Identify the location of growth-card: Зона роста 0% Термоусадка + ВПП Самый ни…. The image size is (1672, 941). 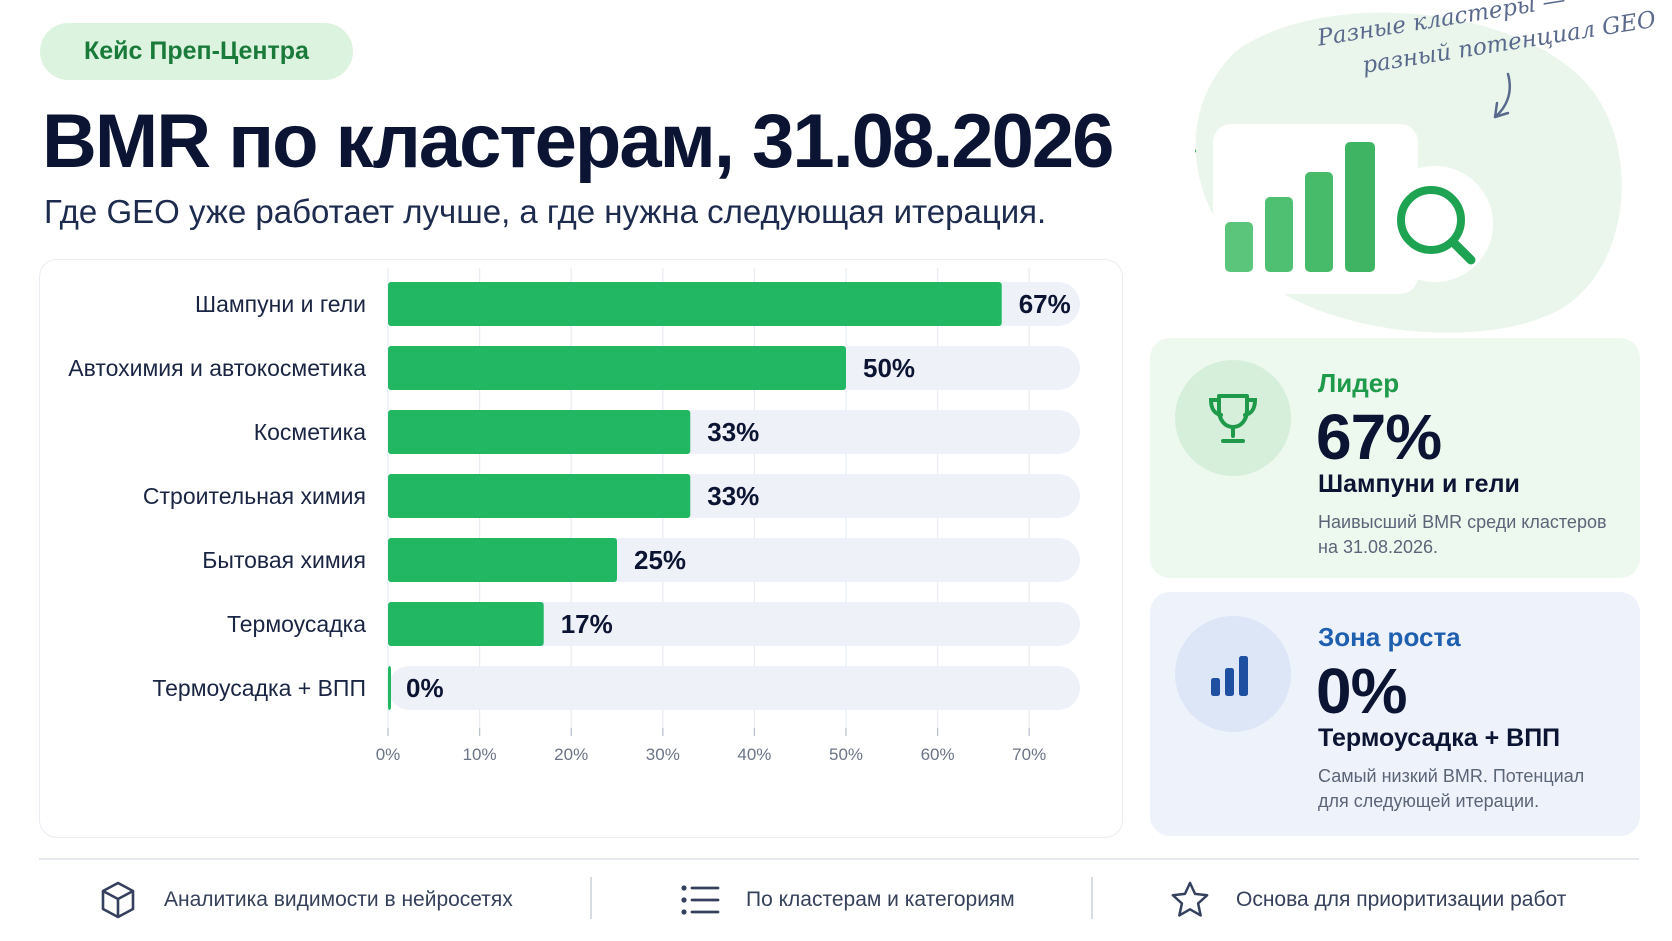
(1395, 714).